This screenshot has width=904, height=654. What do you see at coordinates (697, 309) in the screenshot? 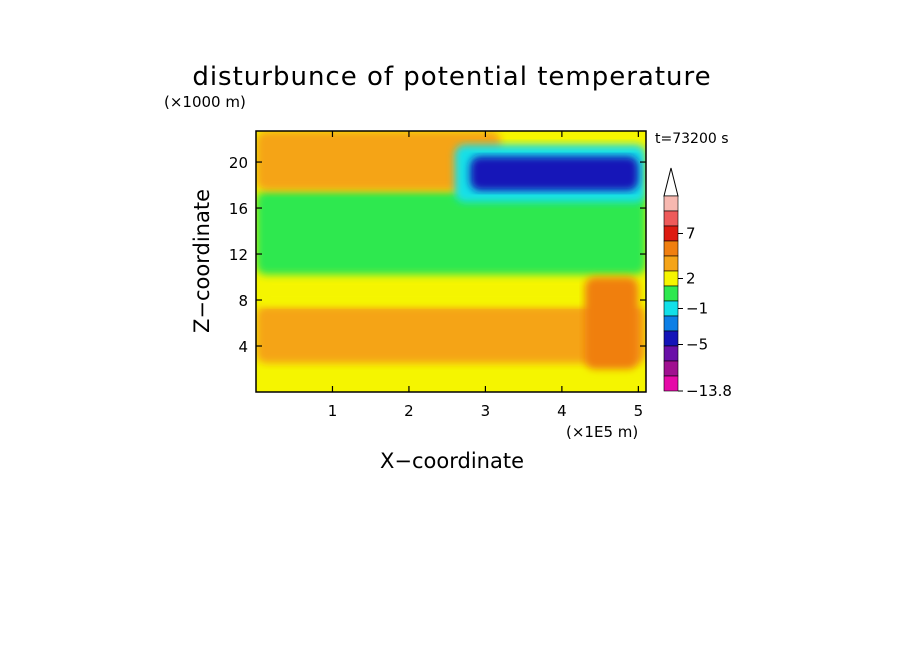
I see `colorbar-label: −1` at bounding box center [697, 309].